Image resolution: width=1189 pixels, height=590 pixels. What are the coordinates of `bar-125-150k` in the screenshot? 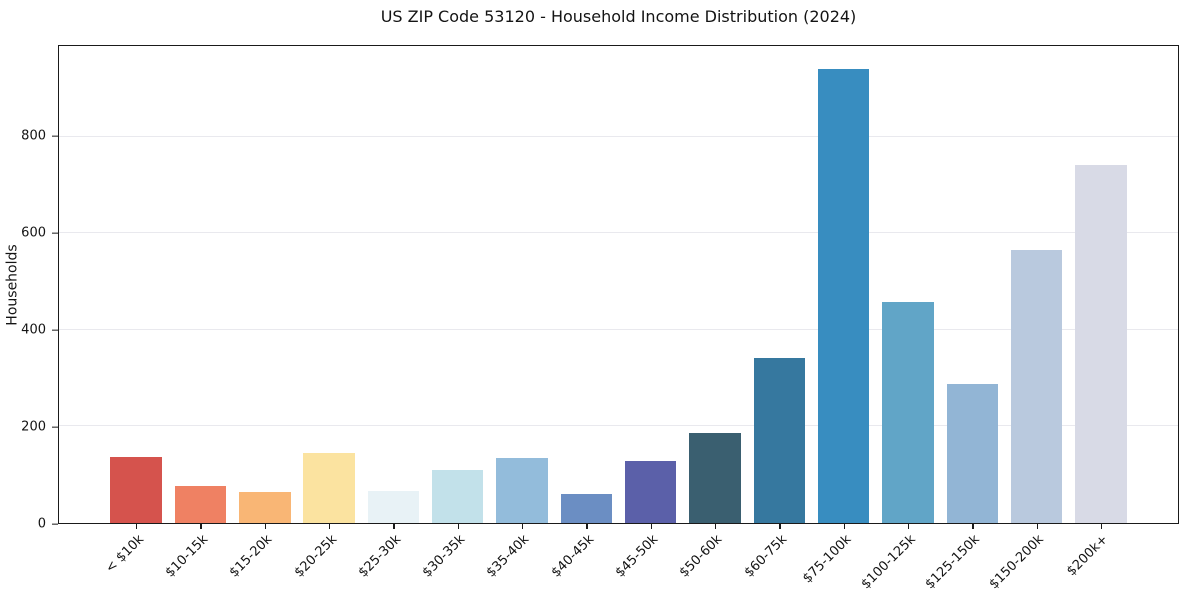 It's located at (972, 453).